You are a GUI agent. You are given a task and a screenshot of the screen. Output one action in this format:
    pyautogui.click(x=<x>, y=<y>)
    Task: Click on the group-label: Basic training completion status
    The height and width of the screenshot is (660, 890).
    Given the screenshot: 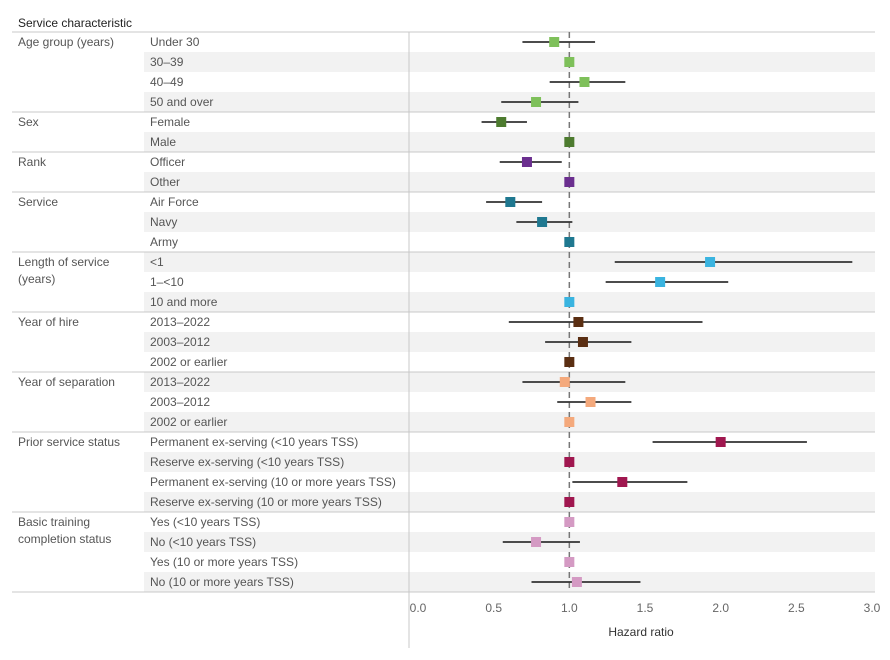 What is the action you would take?
    pyautogui.click(x=64, y=530)
    